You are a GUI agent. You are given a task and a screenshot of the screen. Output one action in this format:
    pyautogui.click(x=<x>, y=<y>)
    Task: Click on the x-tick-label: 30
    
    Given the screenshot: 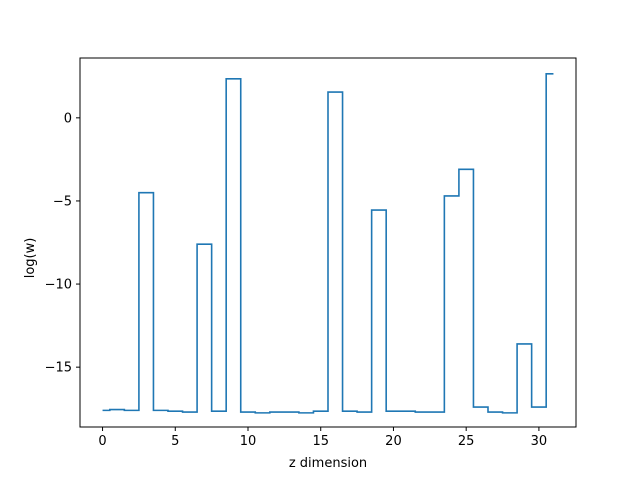 What is the action you would take?
    pyautogui.click(x=539, y=441)
    